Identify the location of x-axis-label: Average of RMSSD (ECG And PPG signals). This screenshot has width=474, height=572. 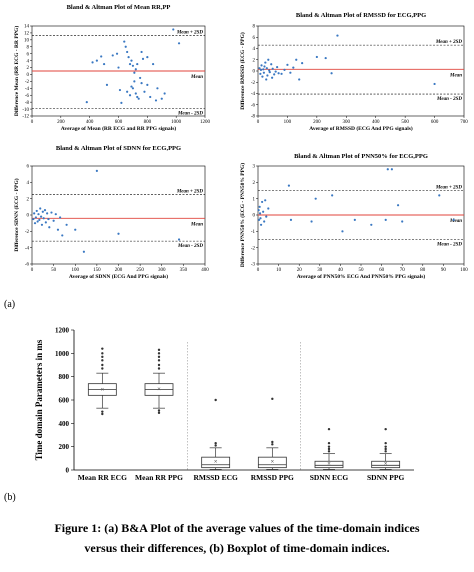
(361, 128).